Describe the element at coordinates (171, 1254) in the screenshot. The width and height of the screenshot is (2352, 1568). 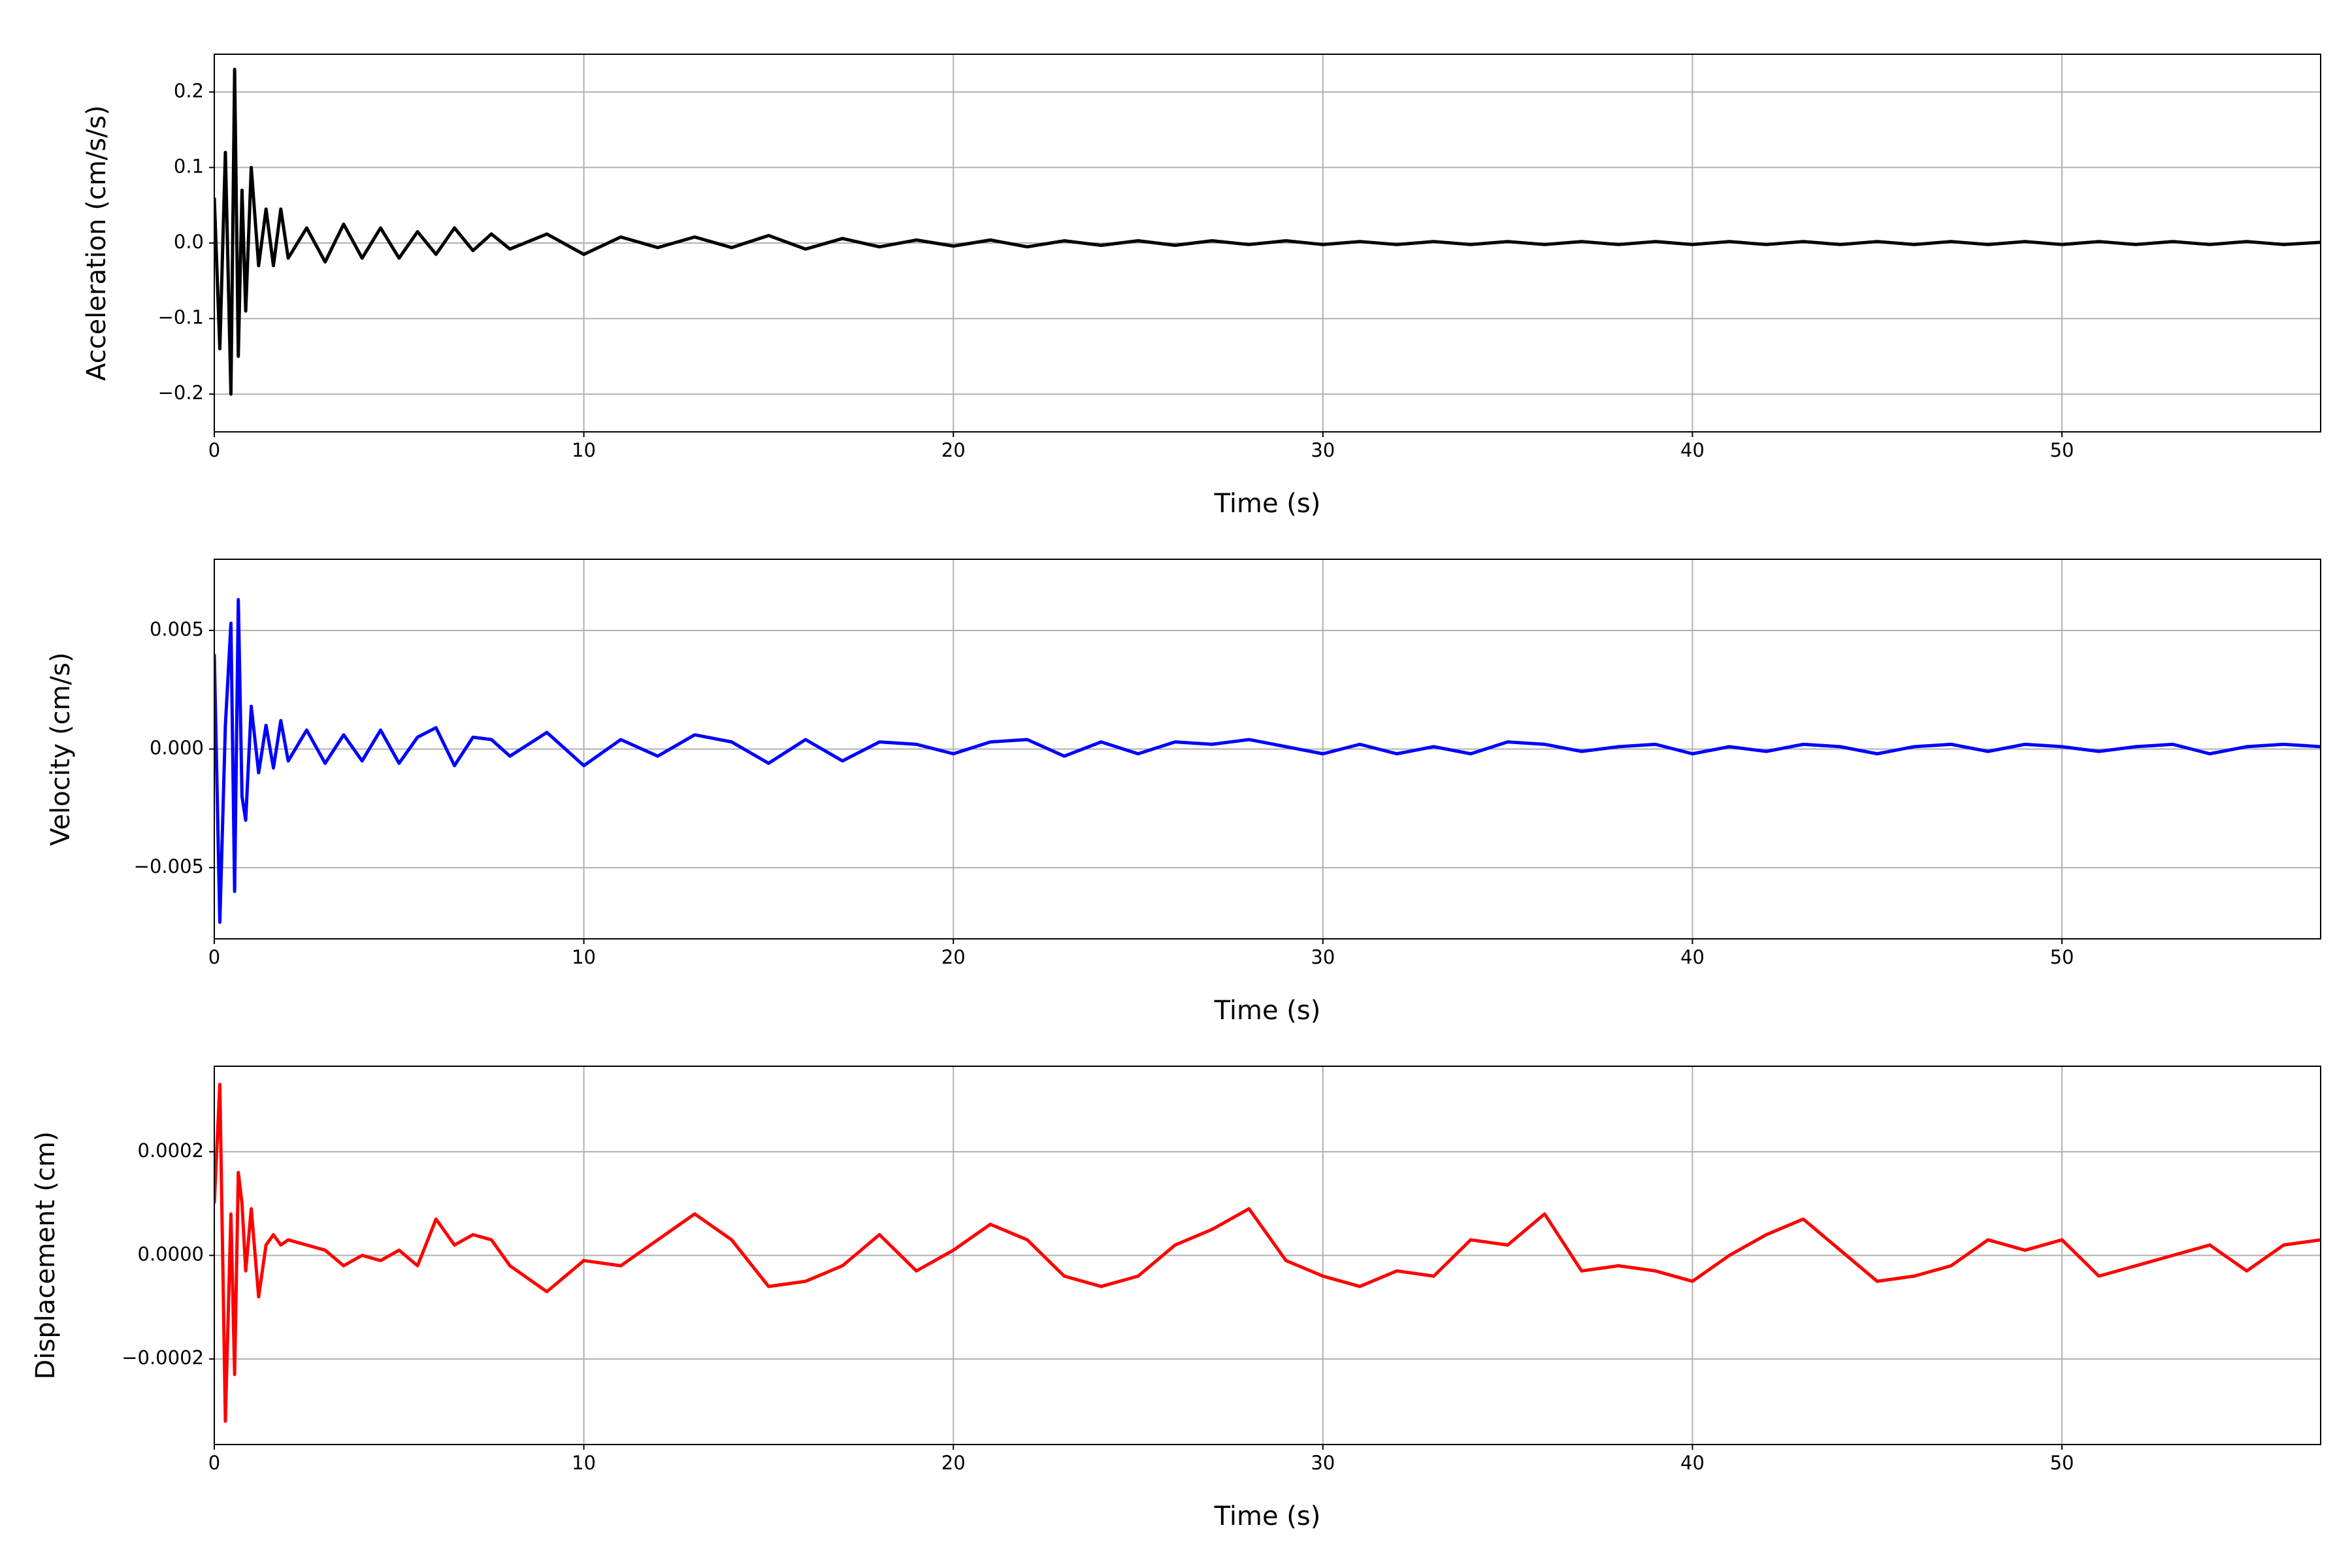
I see `y-tick-label: 0.0000` at that location.